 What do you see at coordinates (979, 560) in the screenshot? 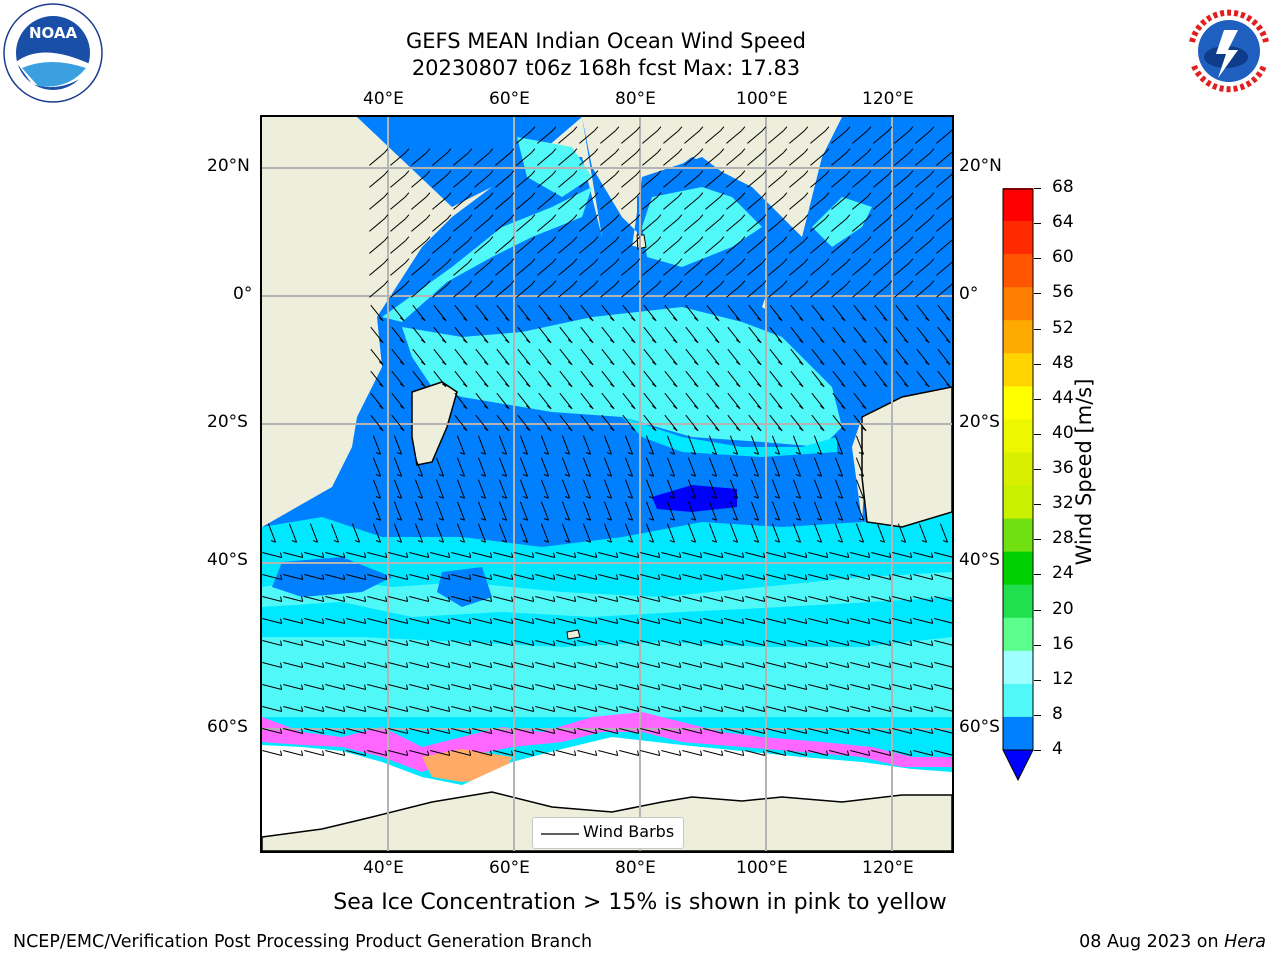
I see `lat-tick-right: 40°S` at bounding box center [979, 560].